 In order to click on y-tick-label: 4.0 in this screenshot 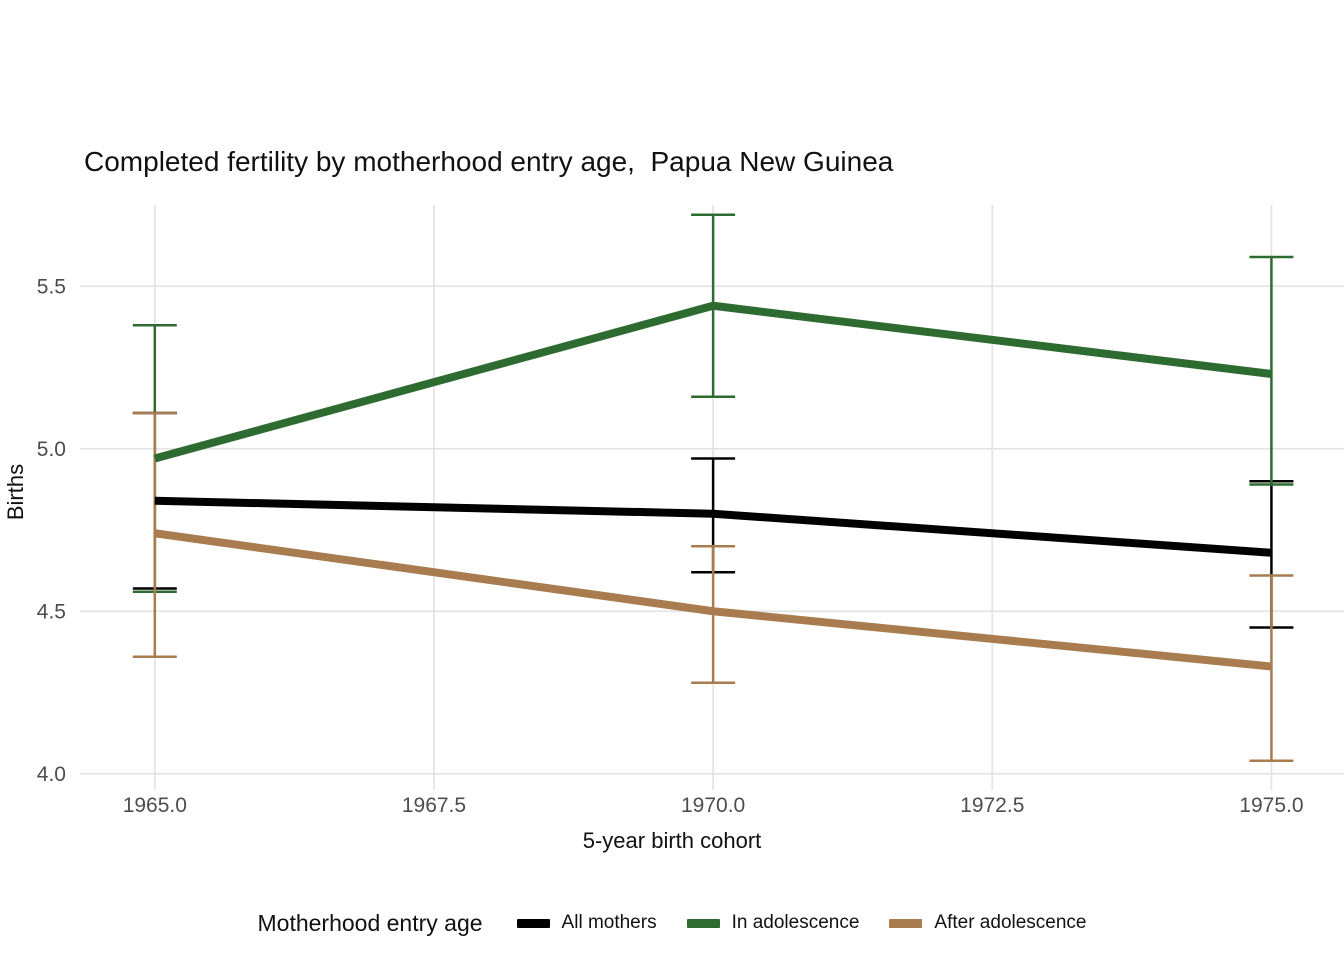, I will do `click(51, 774)`.